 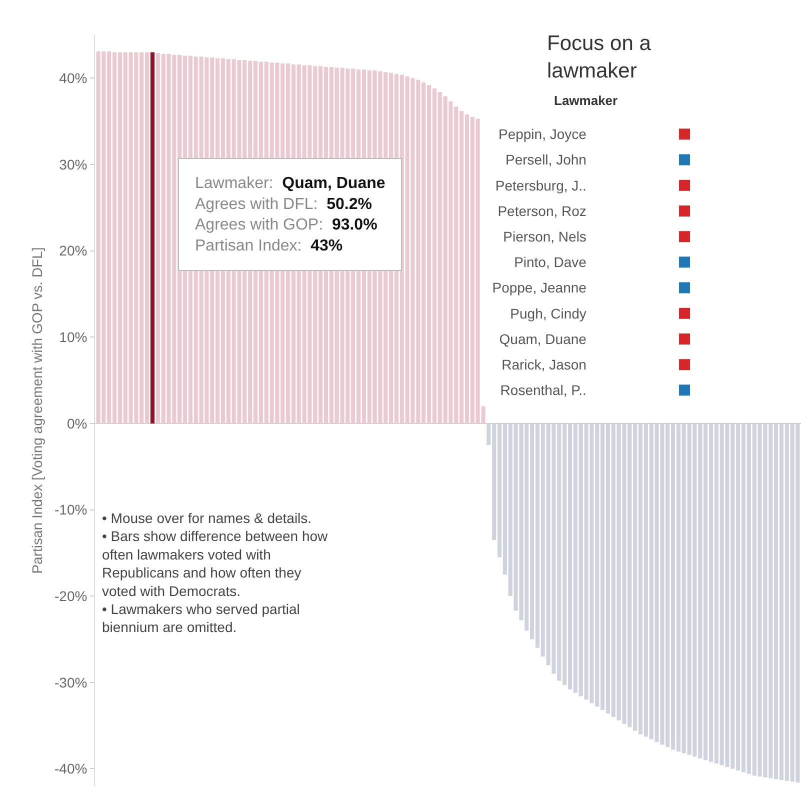 I want to click on annotation: Agrees with GOP:, so click(x=259, y=225).